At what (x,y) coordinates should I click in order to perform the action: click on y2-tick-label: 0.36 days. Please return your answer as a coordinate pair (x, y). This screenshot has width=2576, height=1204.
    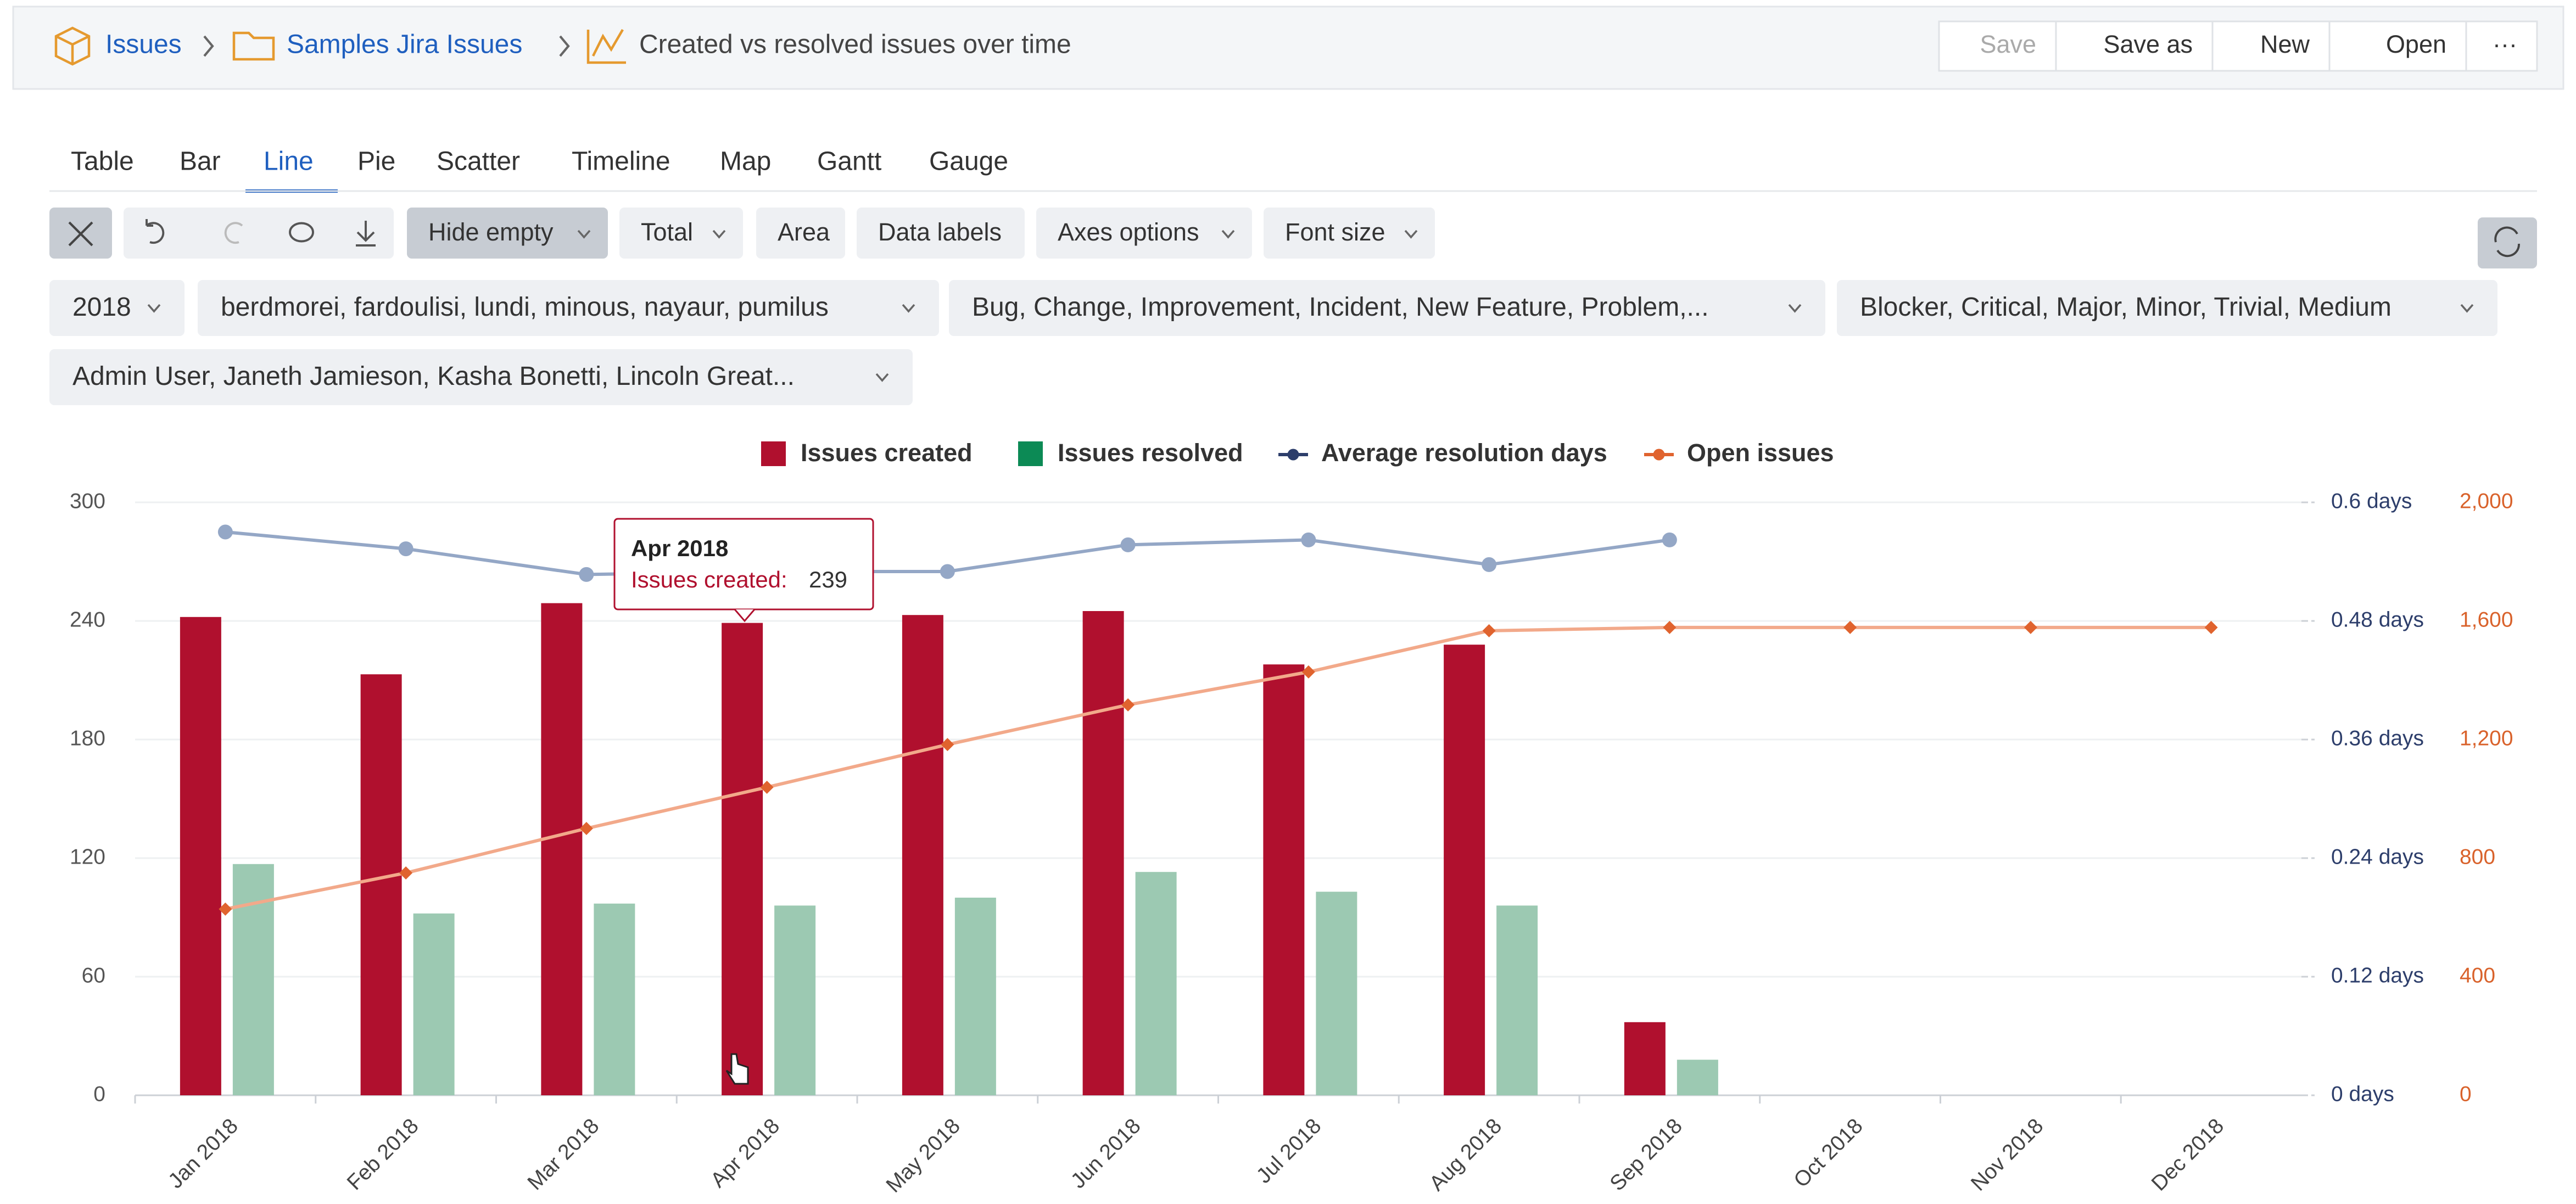
    Looking at the image, I should click on (2377, 738).